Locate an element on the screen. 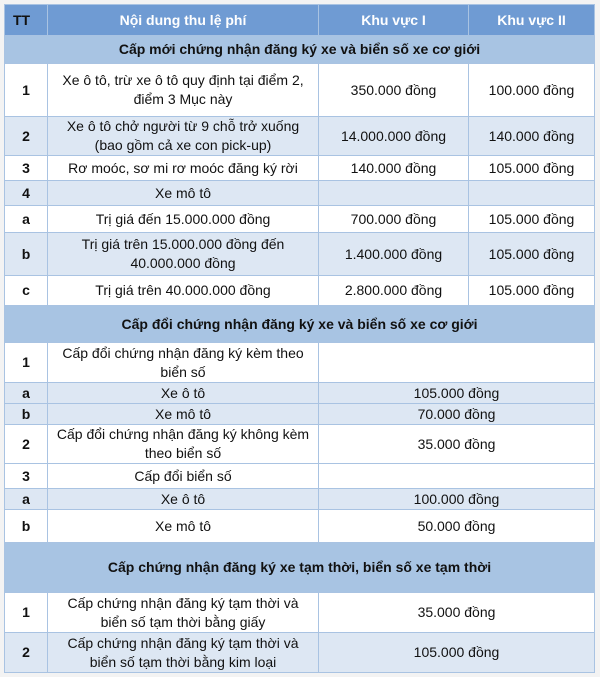 The width and height of the screenshot is (600, 677). table-row: 4 Xe mô tô is located at coordinates (299, 193).